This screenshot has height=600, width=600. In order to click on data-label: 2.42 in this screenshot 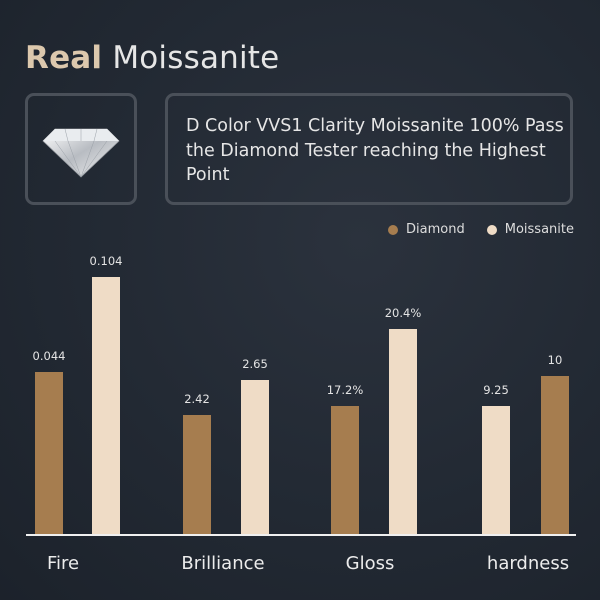, I will do `click(197, 399)`.